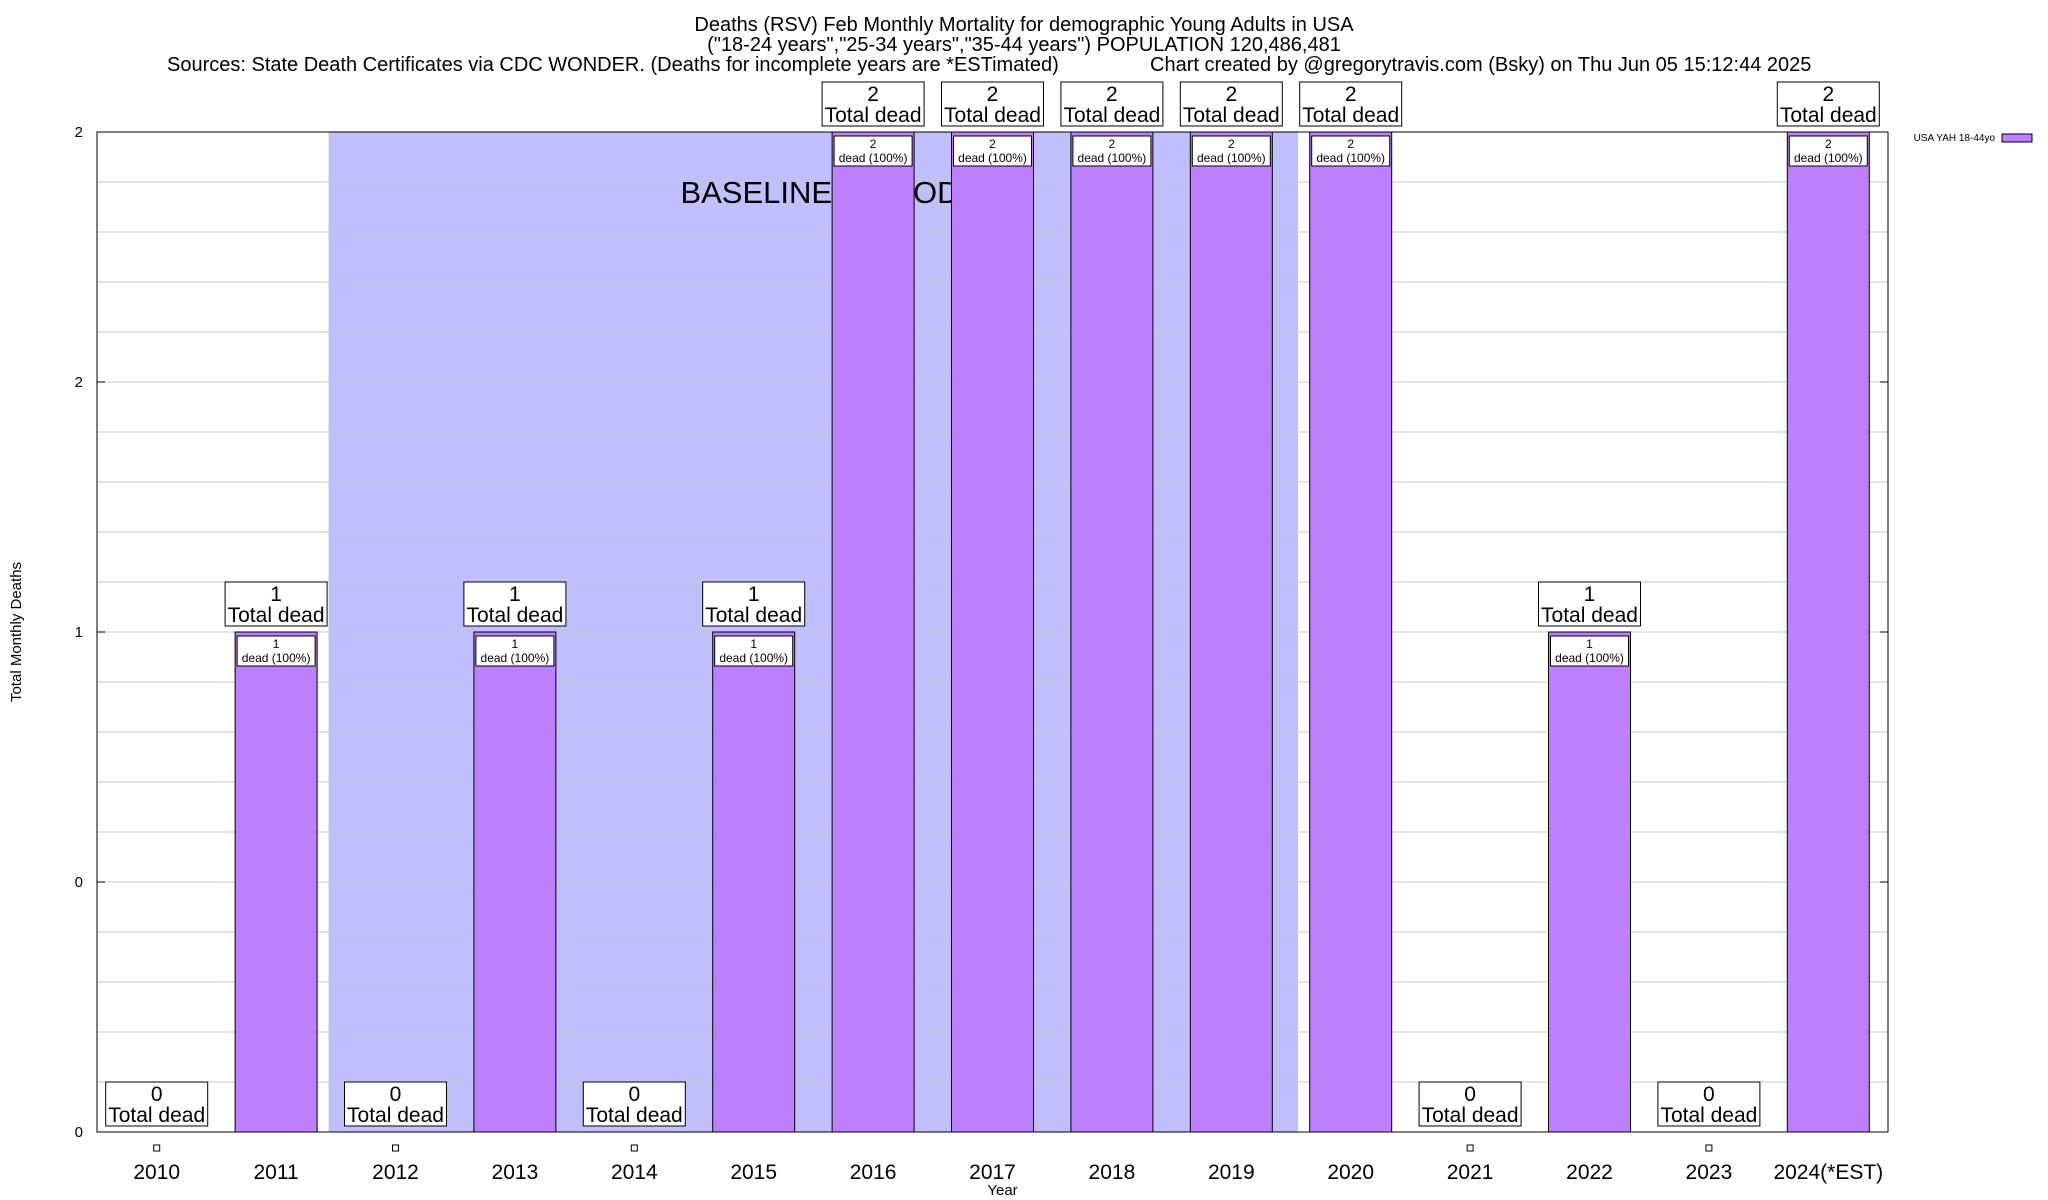  I want to click on x-tick-label: 2019, so click(1231, 1172).